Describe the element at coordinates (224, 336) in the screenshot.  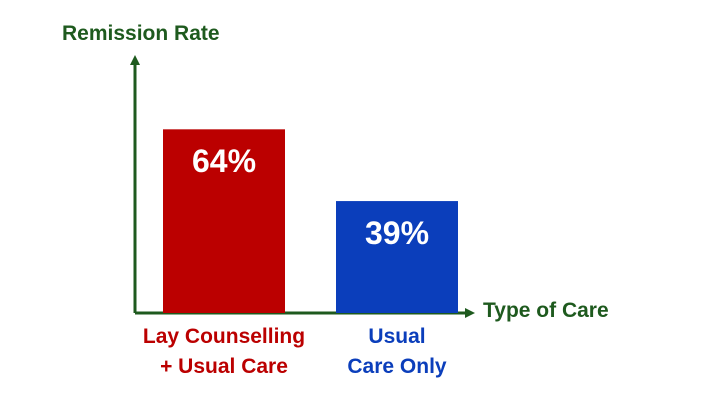
I see `category-label-line-1: Lay Counselling` at that location.